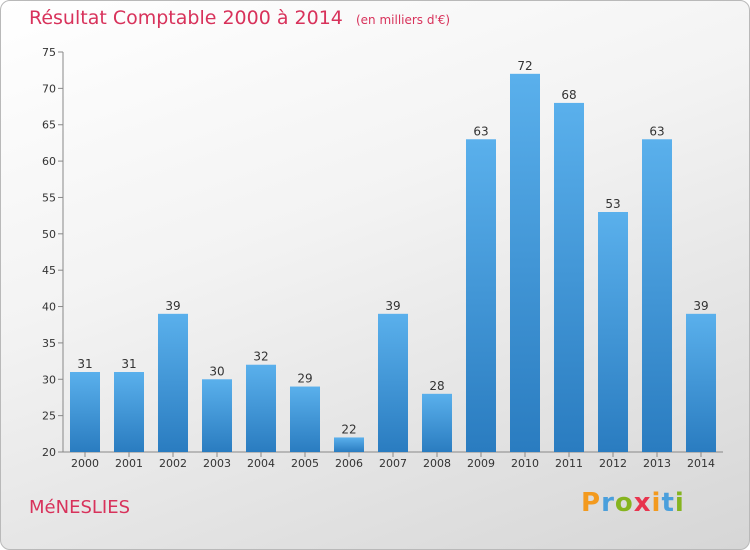 Image resolution: width=750 pixels, height=550 pixels. What do you see at coordinates (261, 463) in the screenshot?
I see `x-tick-label: 2004` at bounding box center [261, 463].